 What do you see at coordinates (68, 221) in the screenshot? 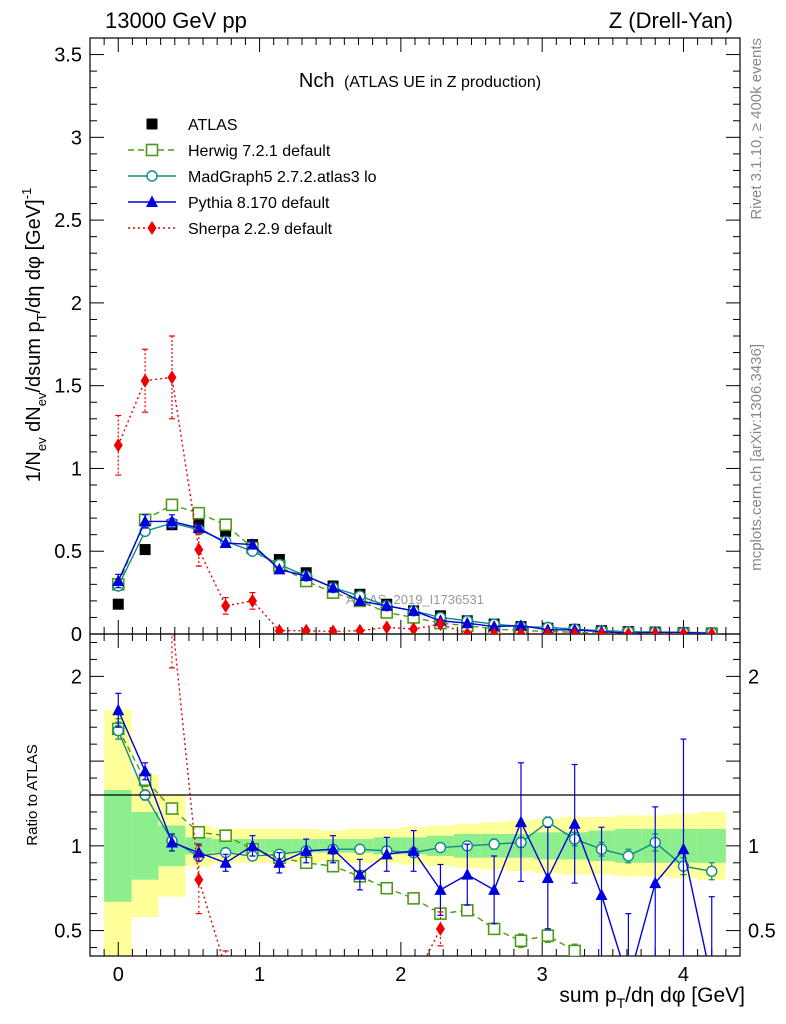
I see `main-ytick-label: 2.5` at bounding box center [68, 221].